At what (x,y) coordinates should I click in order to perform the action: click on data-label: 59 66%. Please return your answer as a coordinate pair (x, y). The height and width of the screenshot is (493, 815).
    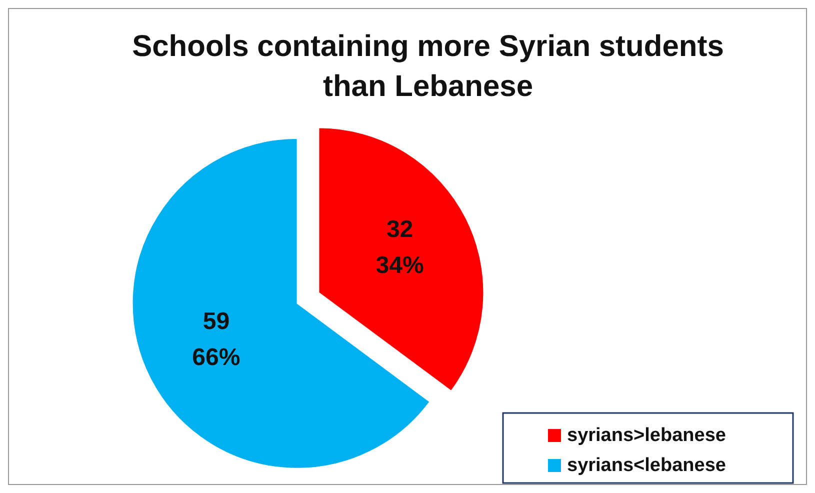
    Looking at the image, I should click on (216, 340).